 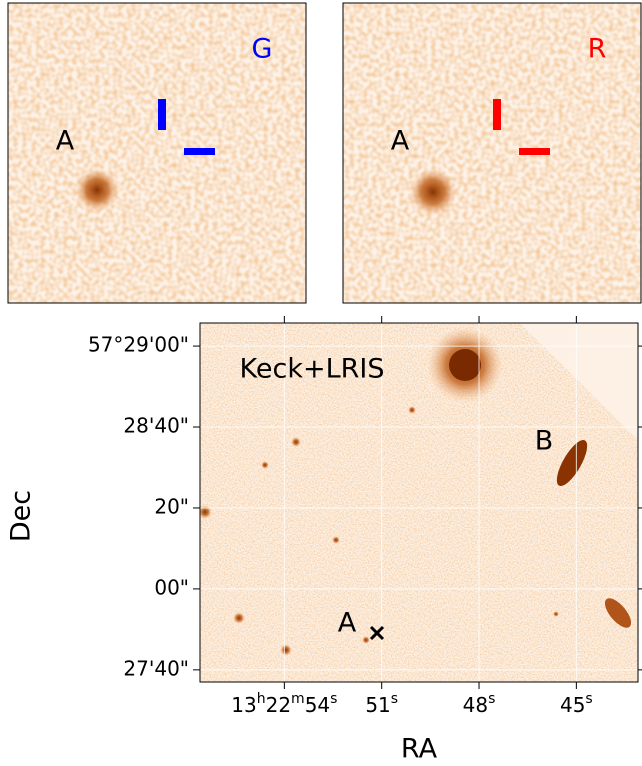 I want to click on annotation: B, so click(x=544, y=441).